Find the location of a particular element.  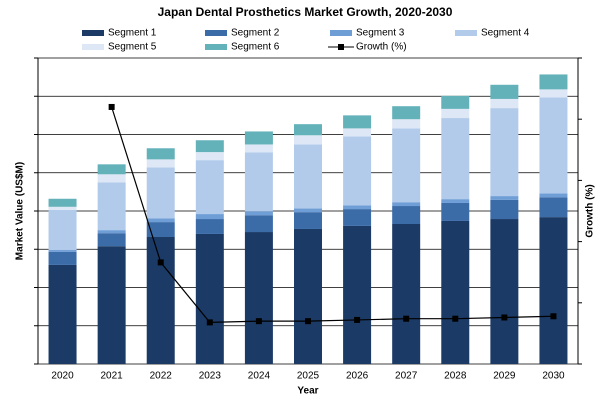

legend-label: Growth (%) is located at coordinates (381, 47).